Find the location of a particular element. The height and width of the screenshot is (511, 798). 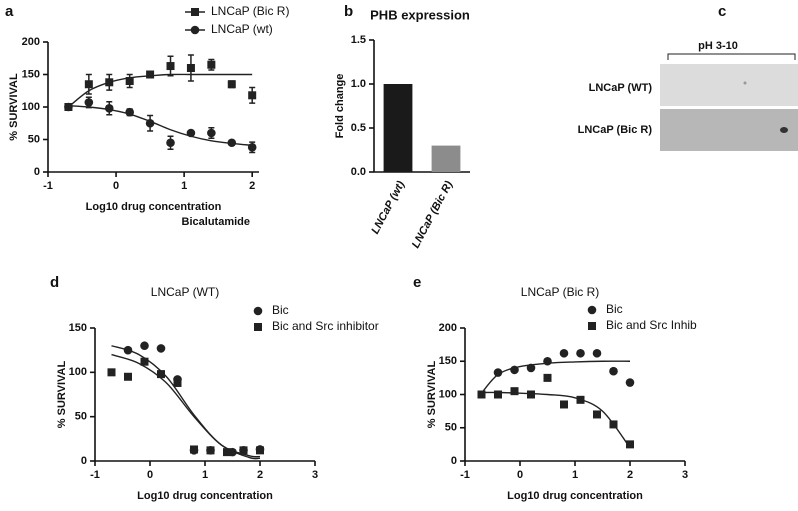

panel-letter: b is located at coordinates (348, 11).